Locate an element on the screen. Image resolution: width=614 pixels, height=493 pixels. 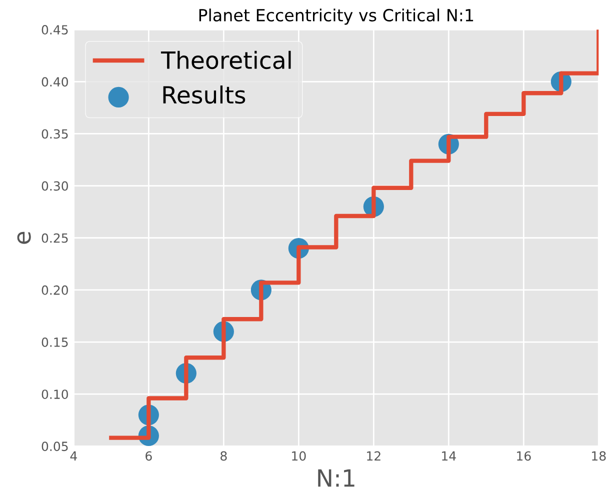
y-tick-label: 0.40 is located at coordinates (55, 82).